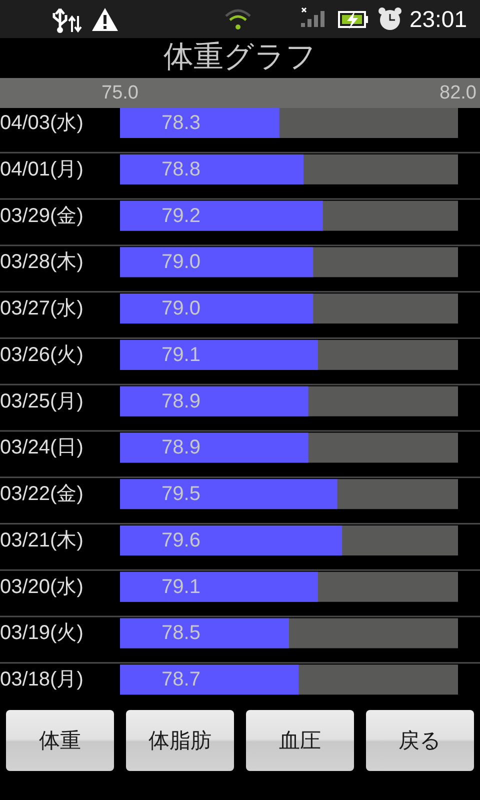 This screenshot has height=800, width=480. What do you see at coordinates (42, 123) in the screenshot?
I see `y-tick-label: 04/03(水)` at bounding box center [42, 123].